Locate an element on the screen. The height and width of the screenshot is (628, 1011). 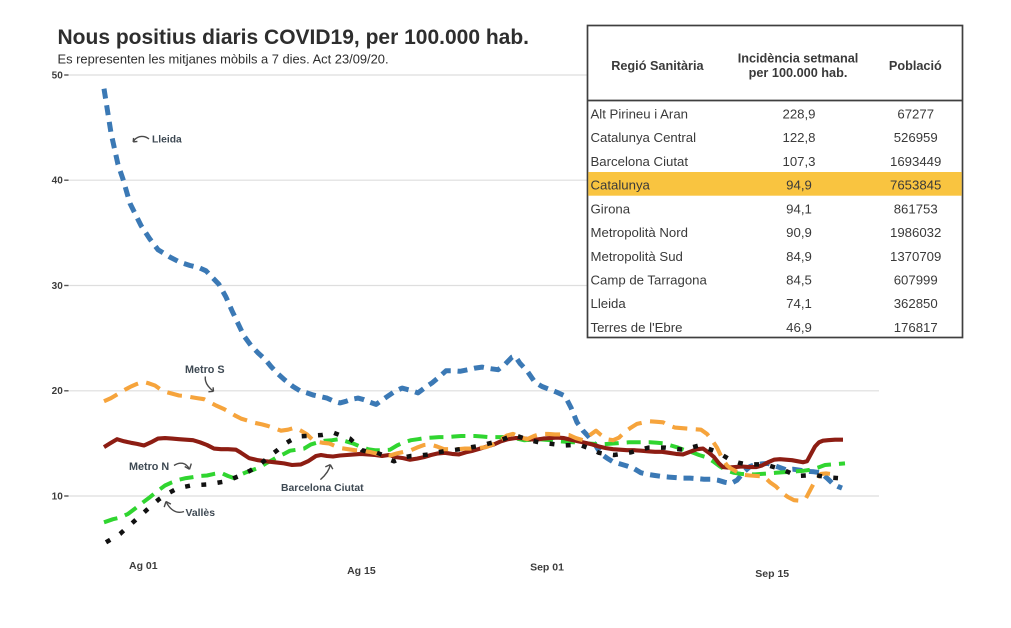
svg-text: per 100.000 hab. is located at coordinates (798, 73).